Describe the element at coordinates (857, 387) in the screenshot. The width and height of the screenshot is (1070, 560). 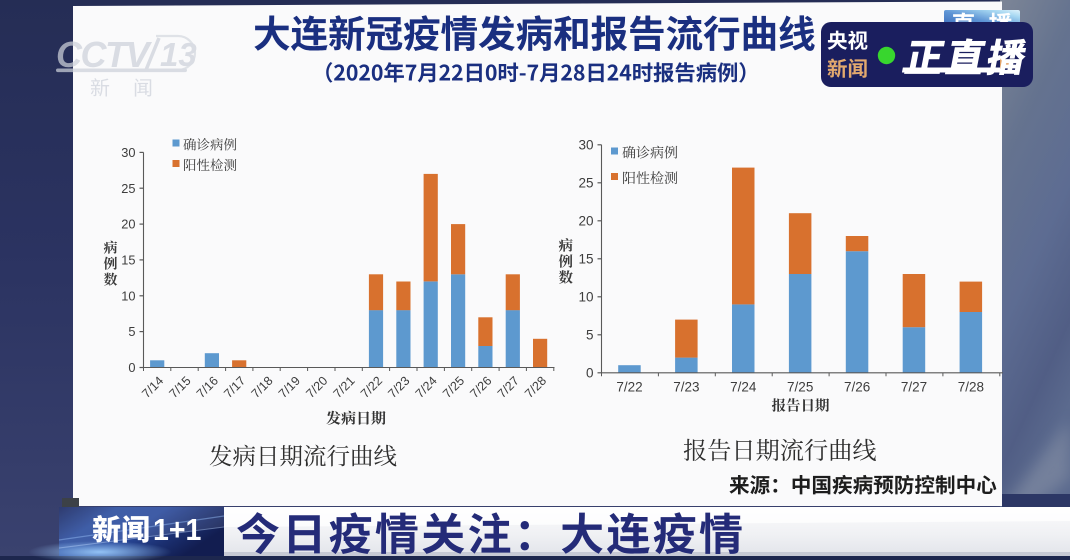
I see `svg-text: 7/26` at that location.